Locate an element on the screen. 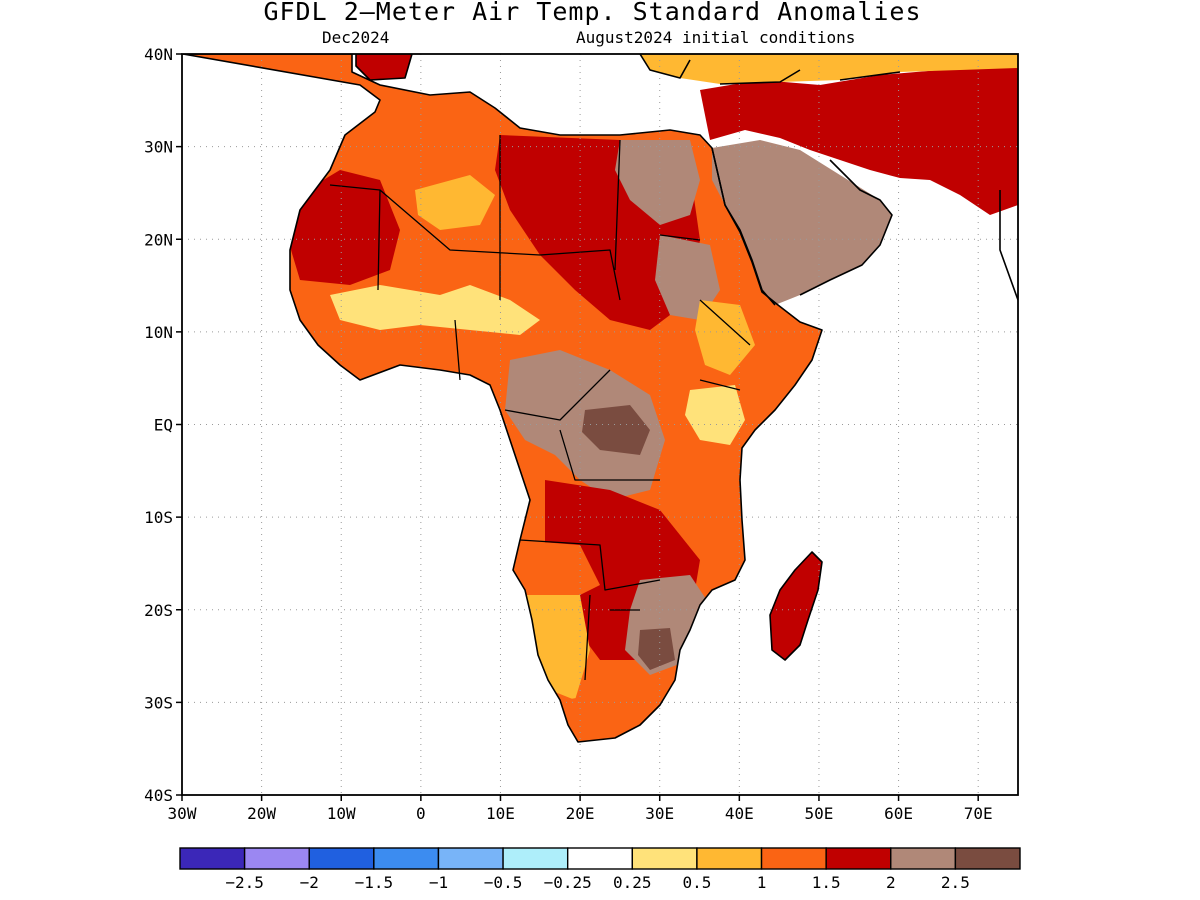 The width and height of the screenshot is (1200, 900). patch-ethiopia-yellow is located at coordinates (725, 337).